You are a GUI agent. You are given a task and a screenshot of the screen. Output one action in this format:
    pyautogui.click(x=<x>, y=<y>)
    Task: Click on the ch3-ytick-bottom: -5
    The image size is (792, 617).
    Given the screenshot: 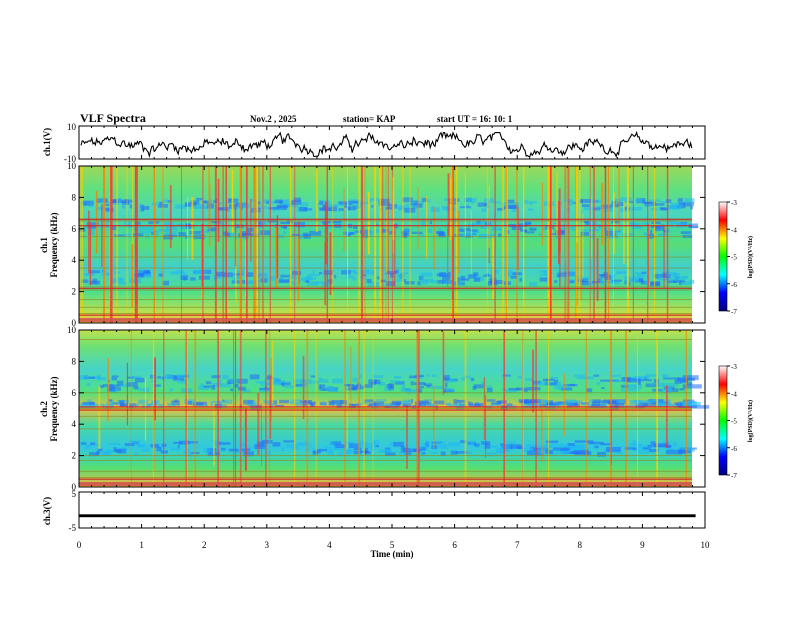 What is the action you would take?
    pyautogui.click(x=73, y=528)
    